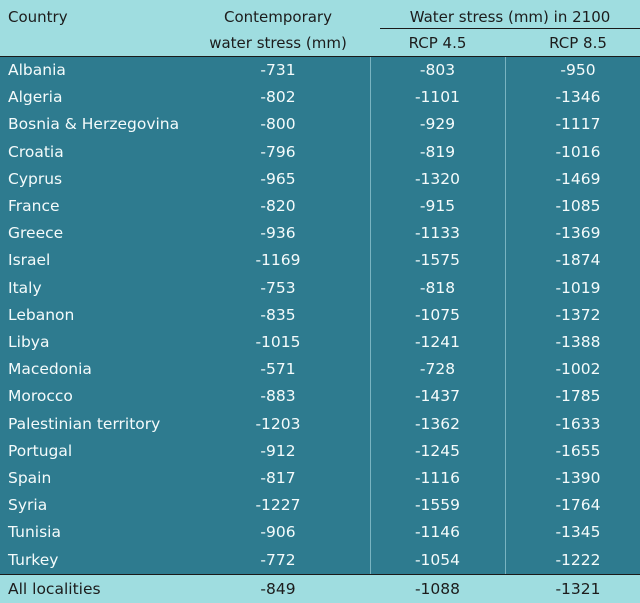 Image resolution: width=640 pixels, height=603 pixels. Describe the element at coordinates (578, 151) in the screenshot. I see `cell-rcp85: -1016` at that location.